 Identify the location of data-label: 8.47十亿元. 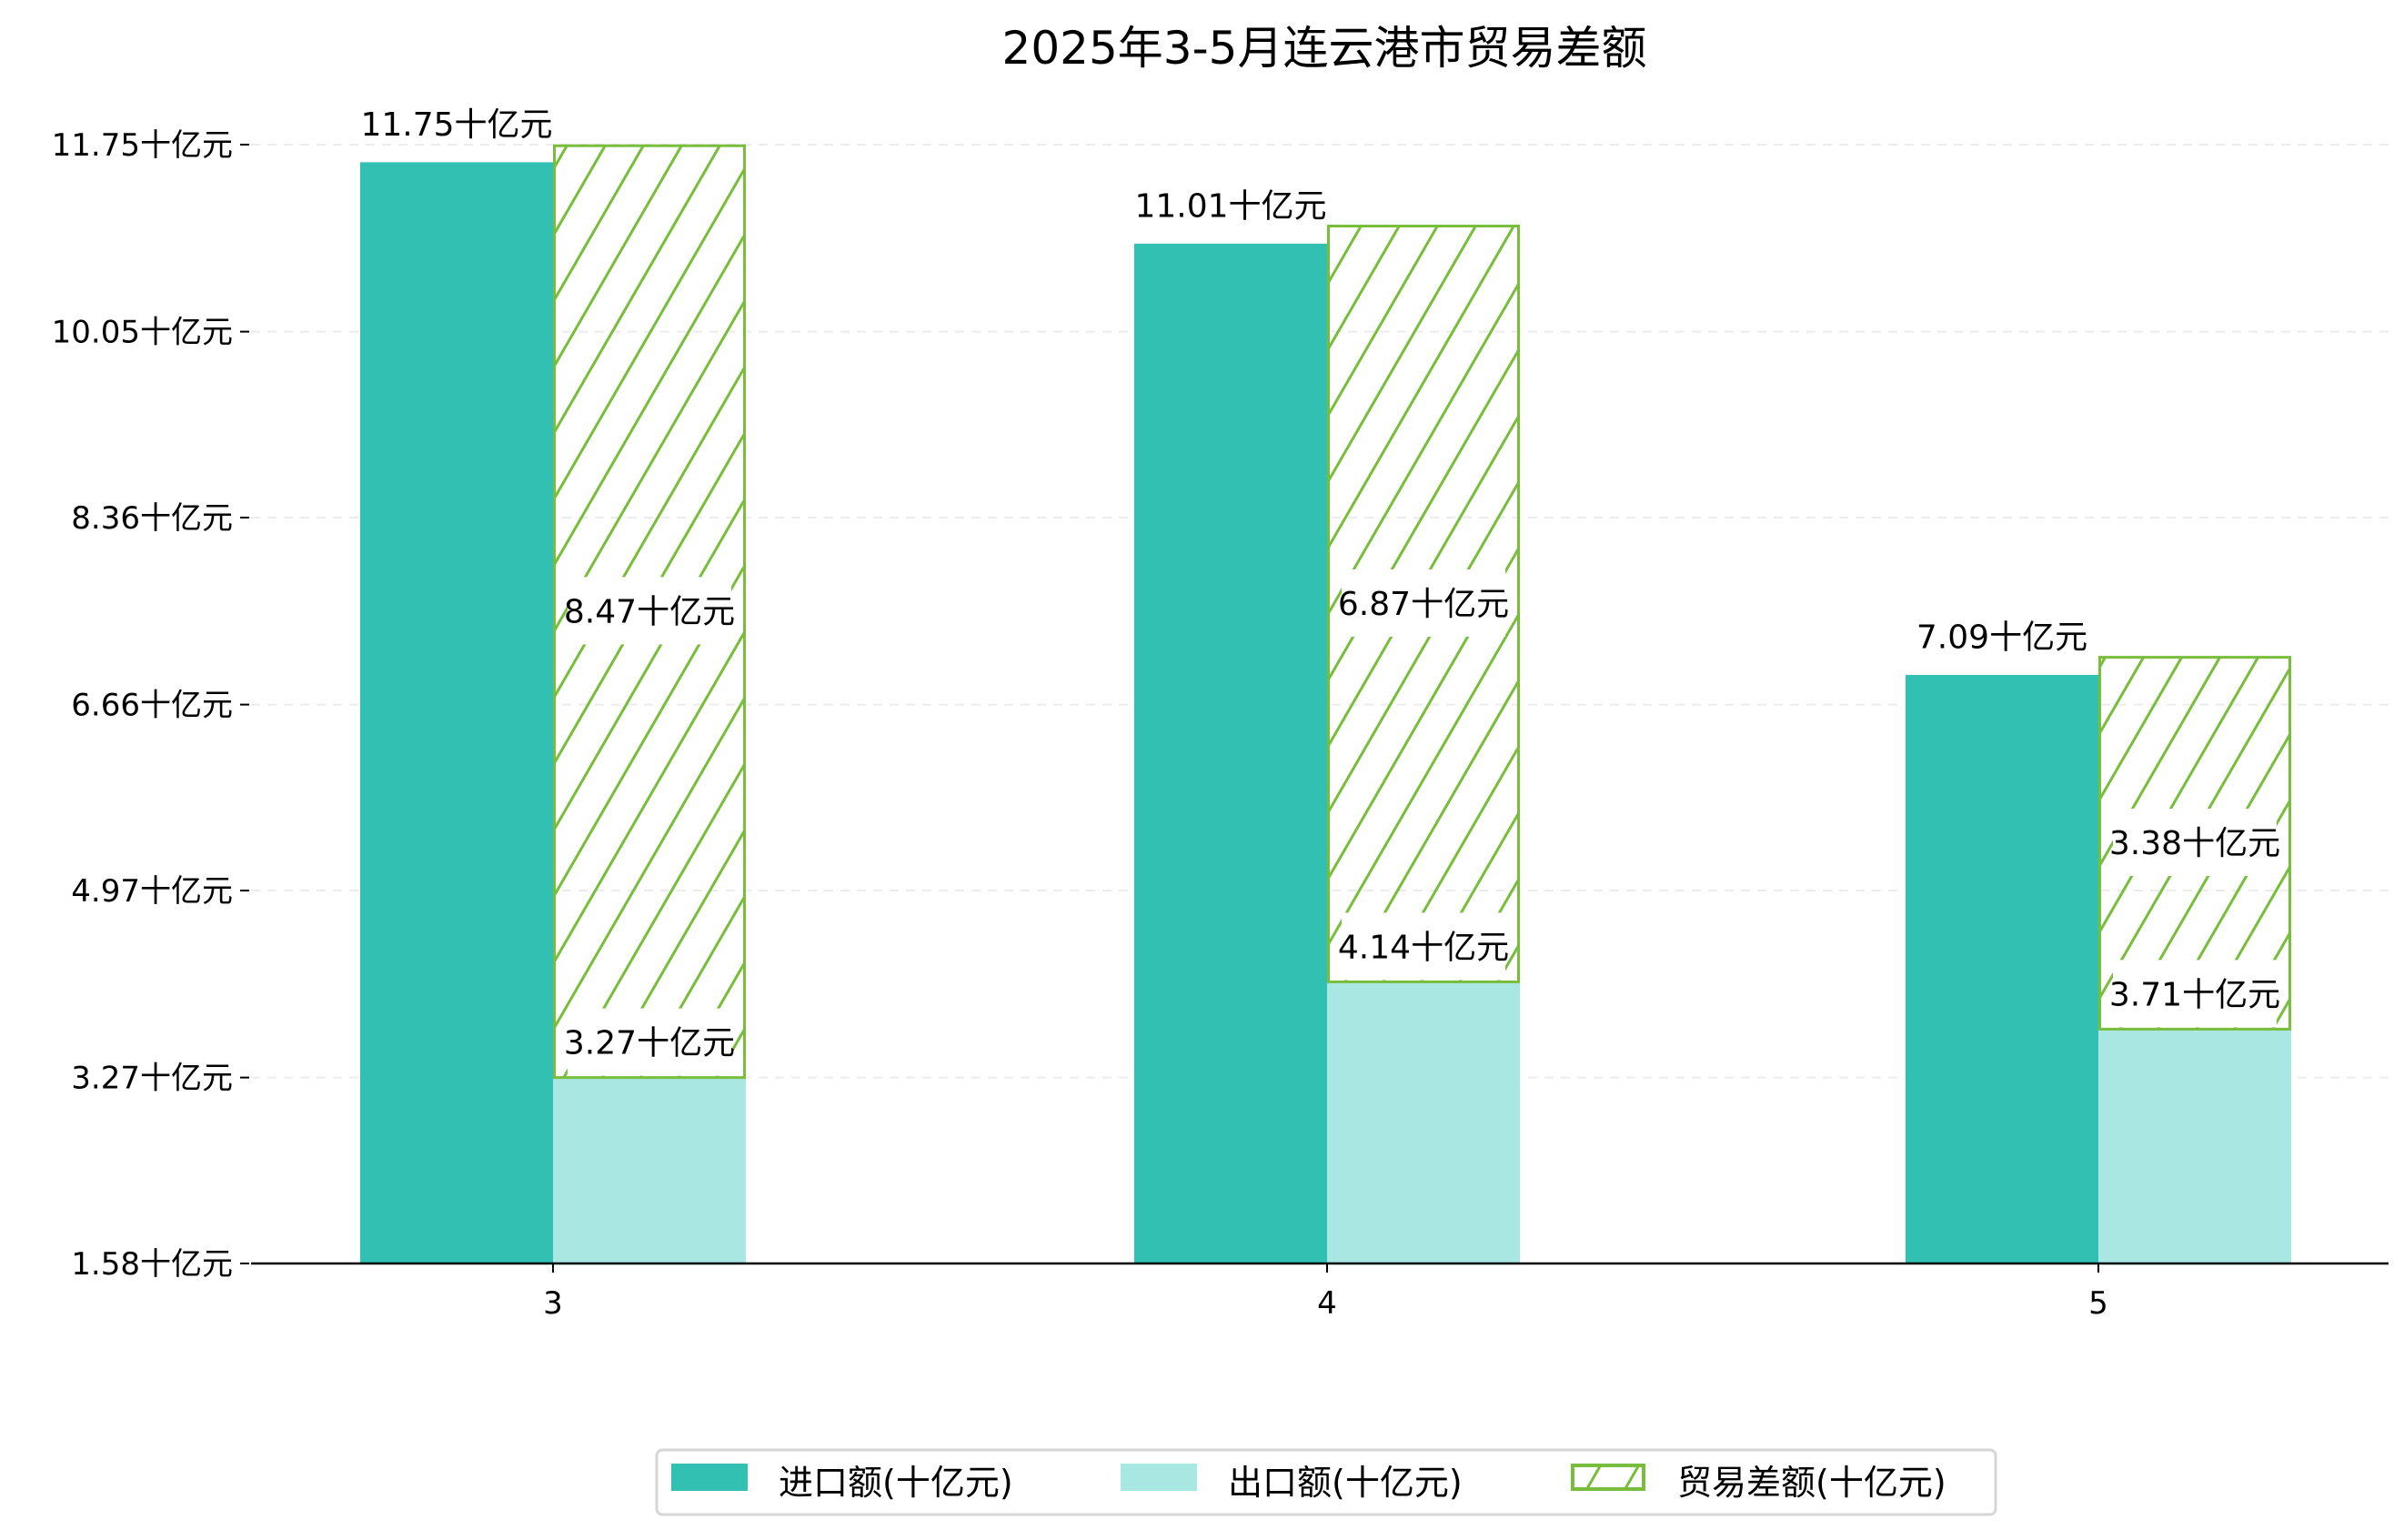
(649, 611).